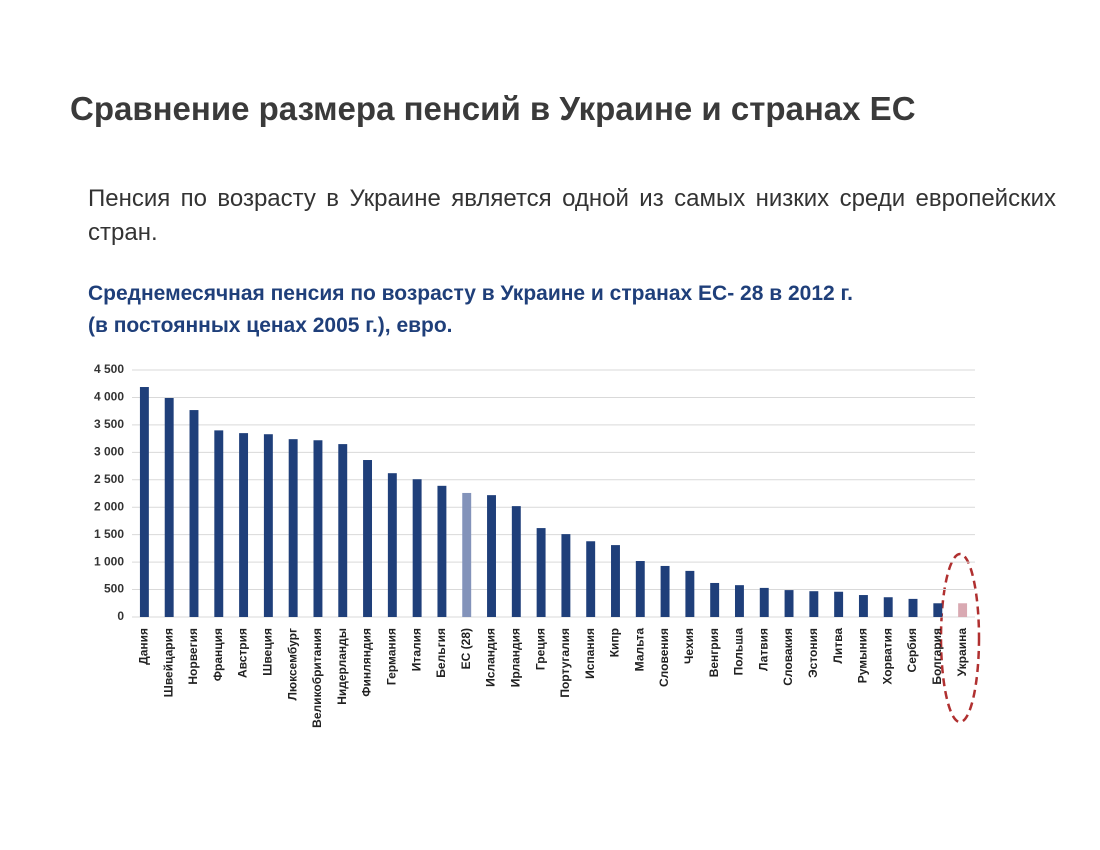 This screenshot has height=850, width=1100. I want to click on x-tick-label: Нидерланды, so click(342, 666).